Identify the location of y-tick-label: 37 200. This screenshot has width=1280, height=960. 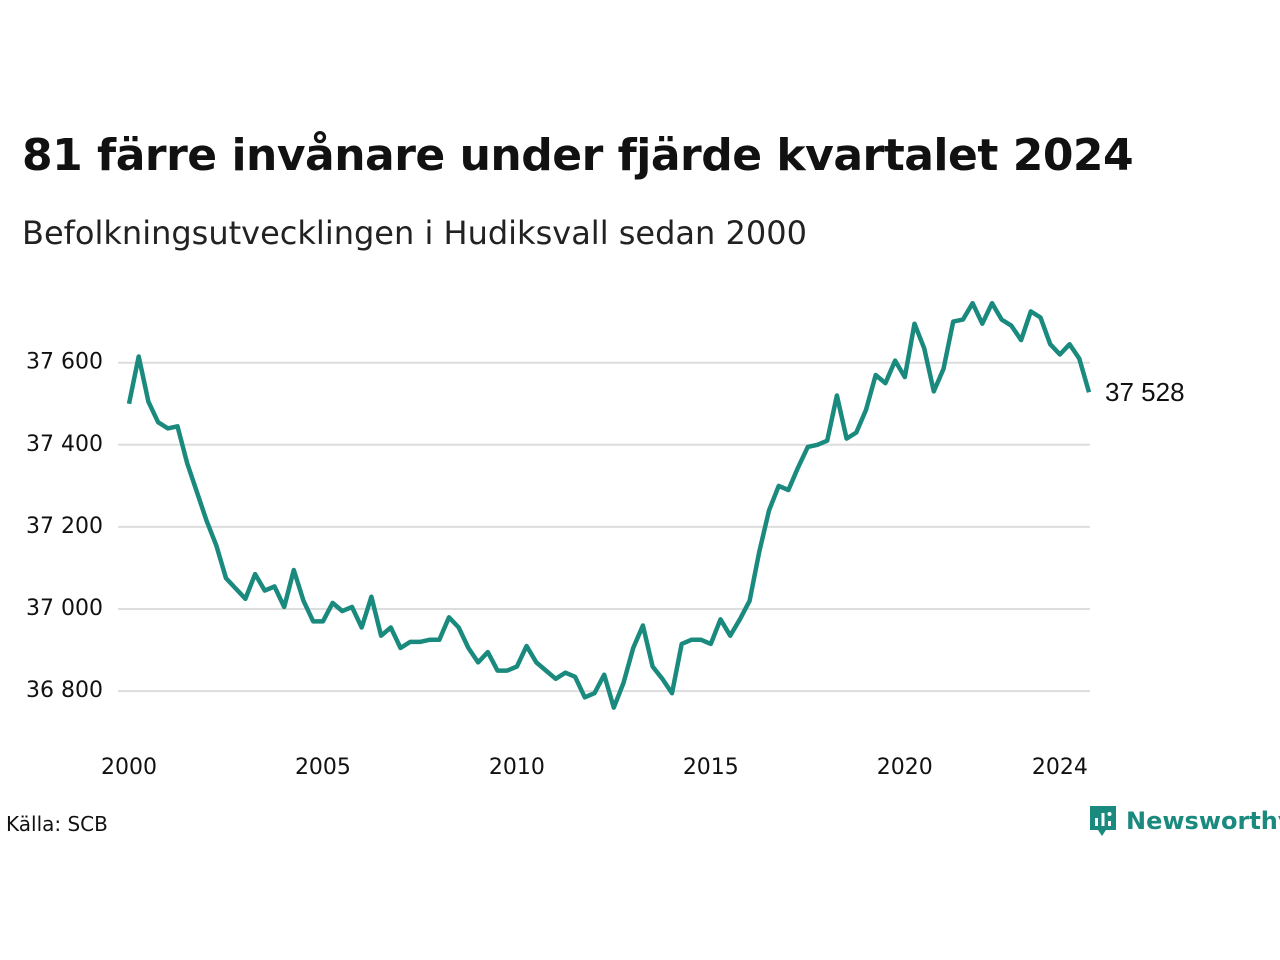
(64, 526).